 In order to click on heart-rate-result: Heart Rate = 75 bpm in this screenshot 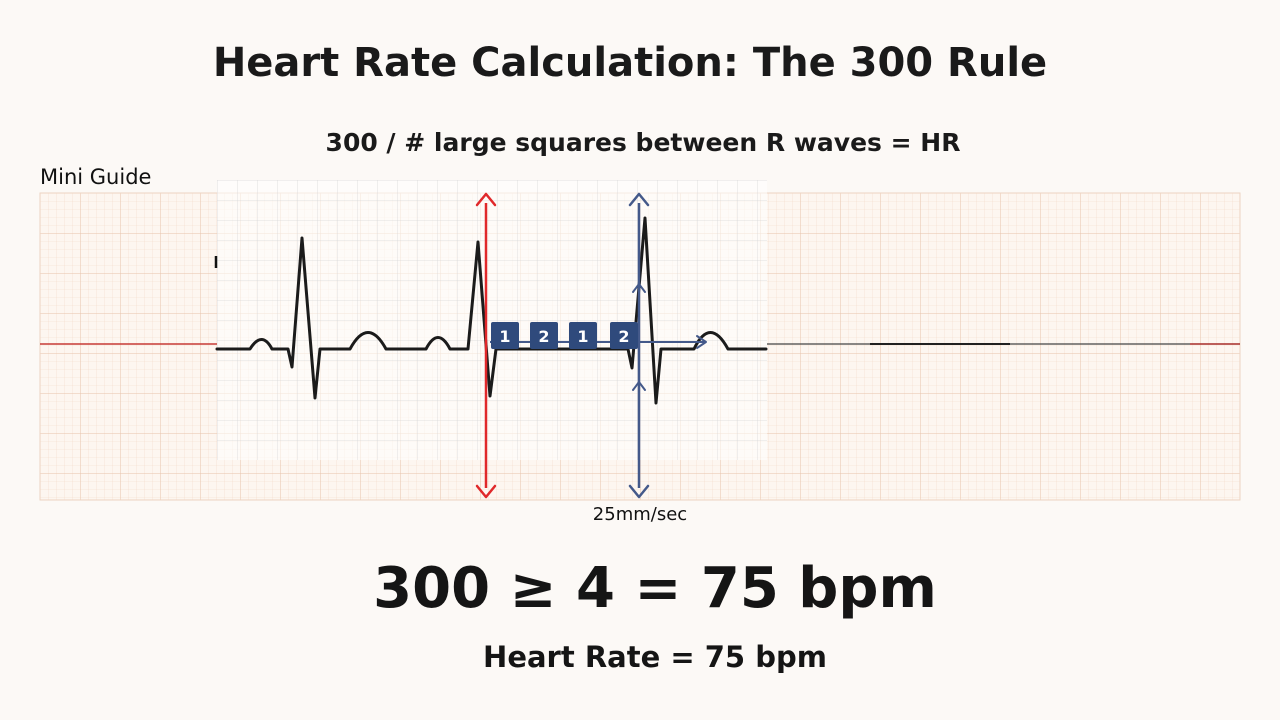, I will do `click(655, 657)`.